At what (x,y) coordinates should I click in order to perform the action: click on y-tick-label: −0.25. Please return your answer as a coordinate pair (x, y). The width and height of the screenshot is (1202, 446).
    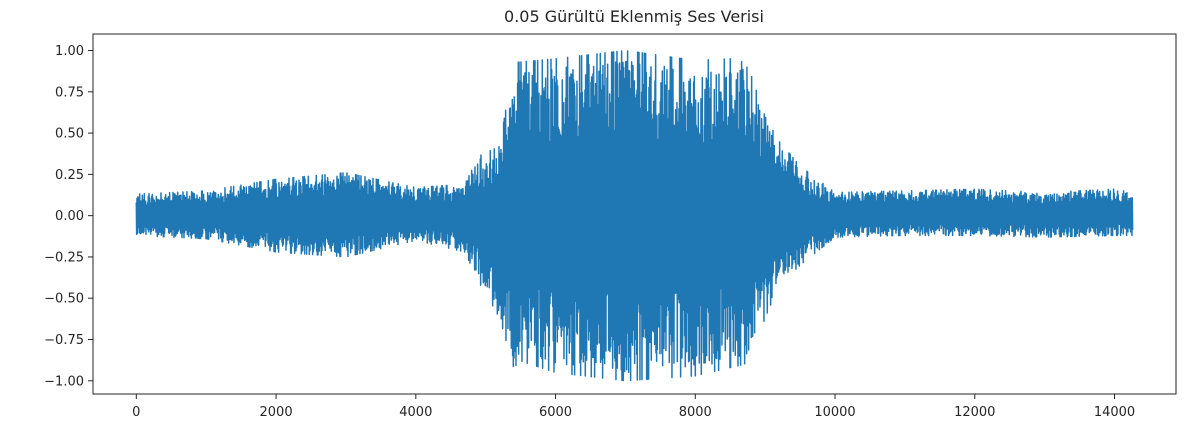
    Looking at the image, I should click on (64, 257).